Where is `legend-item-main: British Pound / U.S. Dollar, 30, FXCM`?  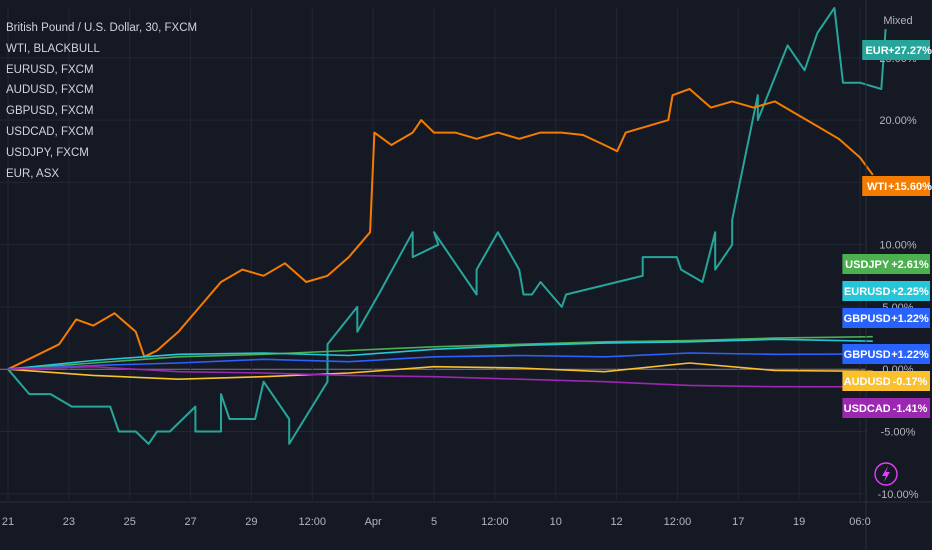
legend-item-main: British Pound / U.S. Dollar, 30, FXCM is located at coordinates (102, 28).